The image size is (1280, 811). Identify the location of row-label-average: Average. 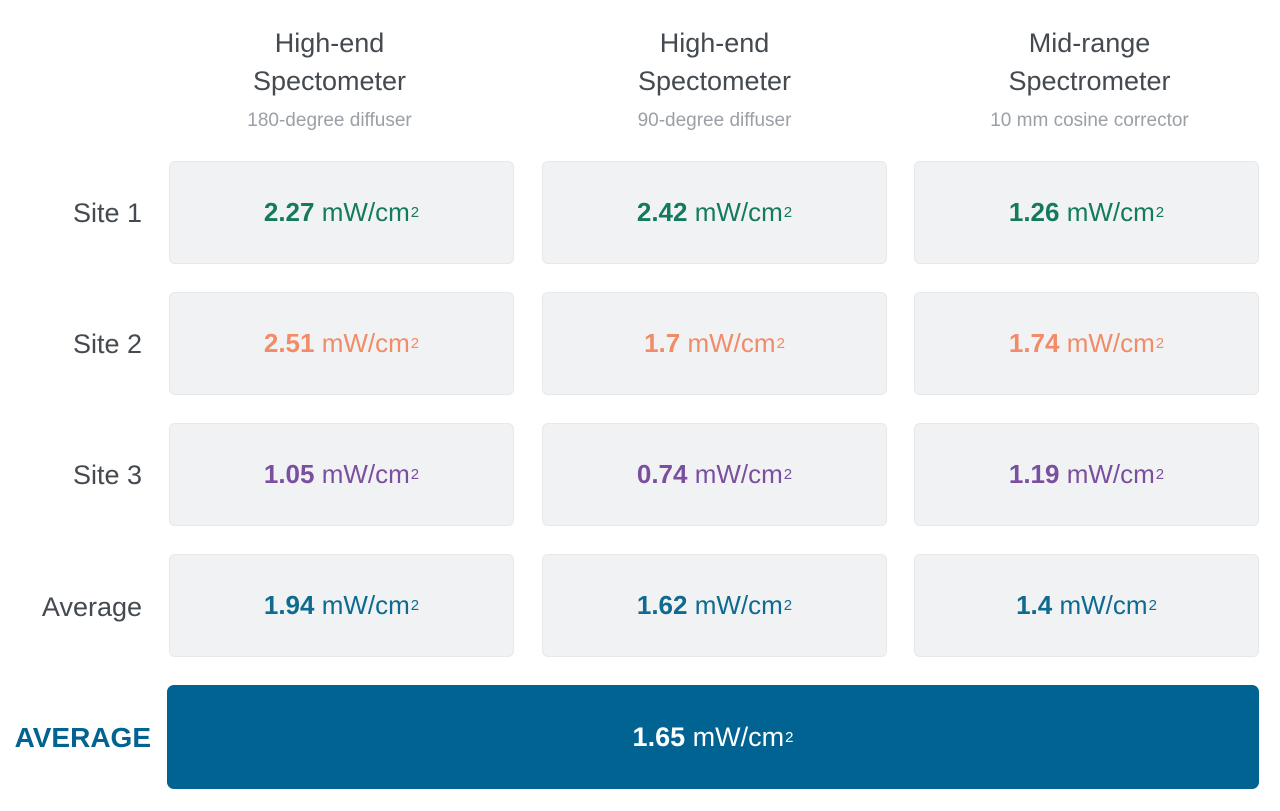
(91, 607).